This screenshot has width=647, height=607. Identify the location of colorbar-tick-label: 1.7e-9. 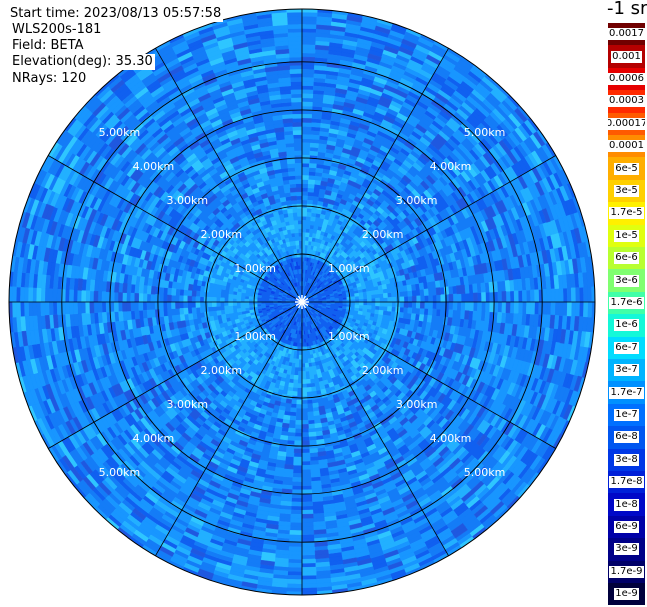
(626, 571).